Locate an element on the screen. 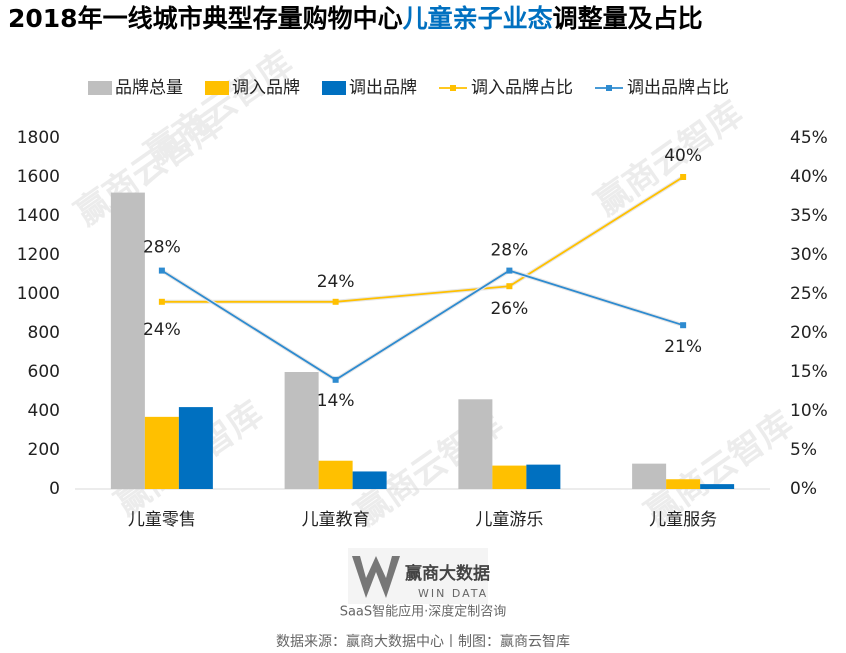 This screenshot has height=653, width=846. y-tick-label: 1800 is located at coordinates (38, 138).